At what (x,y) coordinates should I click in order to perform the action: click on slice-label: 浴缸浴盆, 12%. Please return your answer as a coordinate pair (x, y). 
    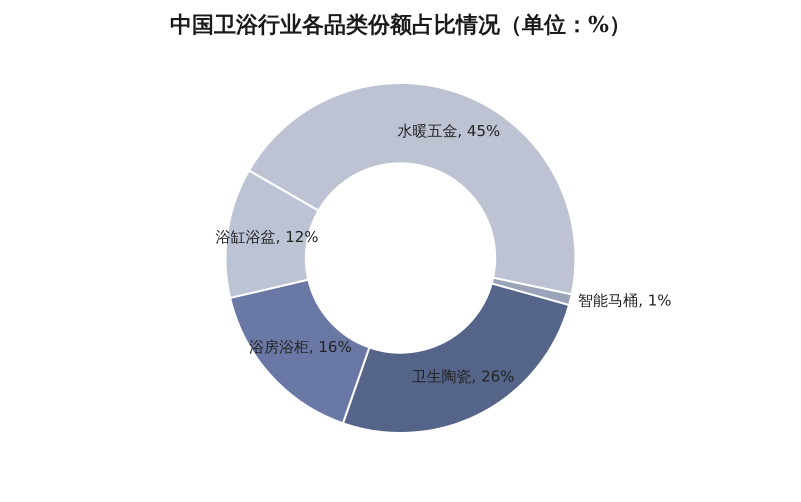
    Looking at the image, I should click on (267, 237).